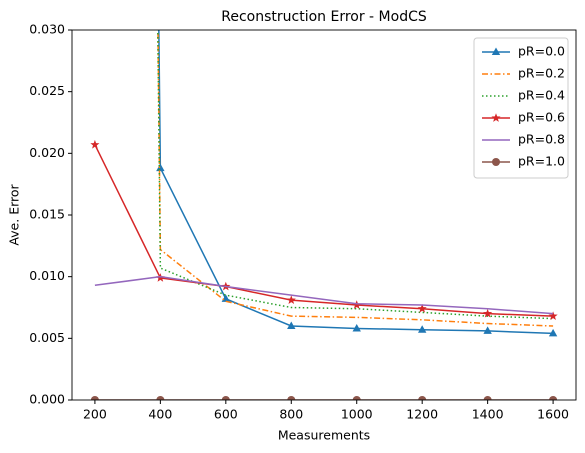 This screenshot has height=453, width=585. I want to click on legend-label: pR=1.0, so click(541, 161).